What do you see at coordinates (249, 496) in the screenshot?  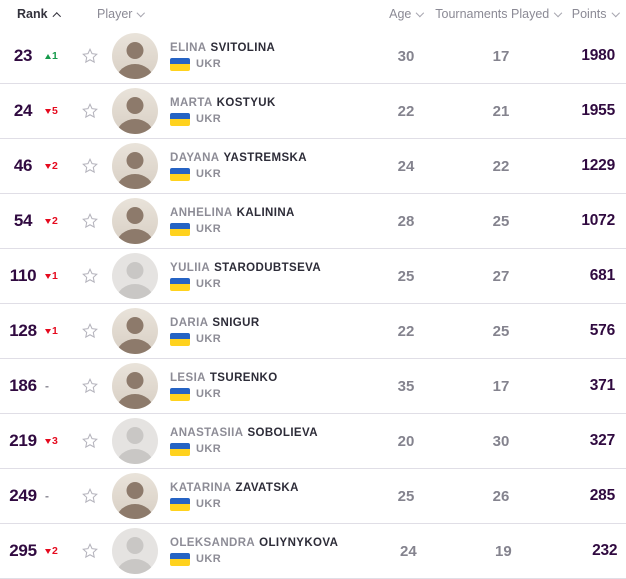 I see `player-name-cell: KATARINA ZAVATSKA UKR` at bounding box center [249, 496].